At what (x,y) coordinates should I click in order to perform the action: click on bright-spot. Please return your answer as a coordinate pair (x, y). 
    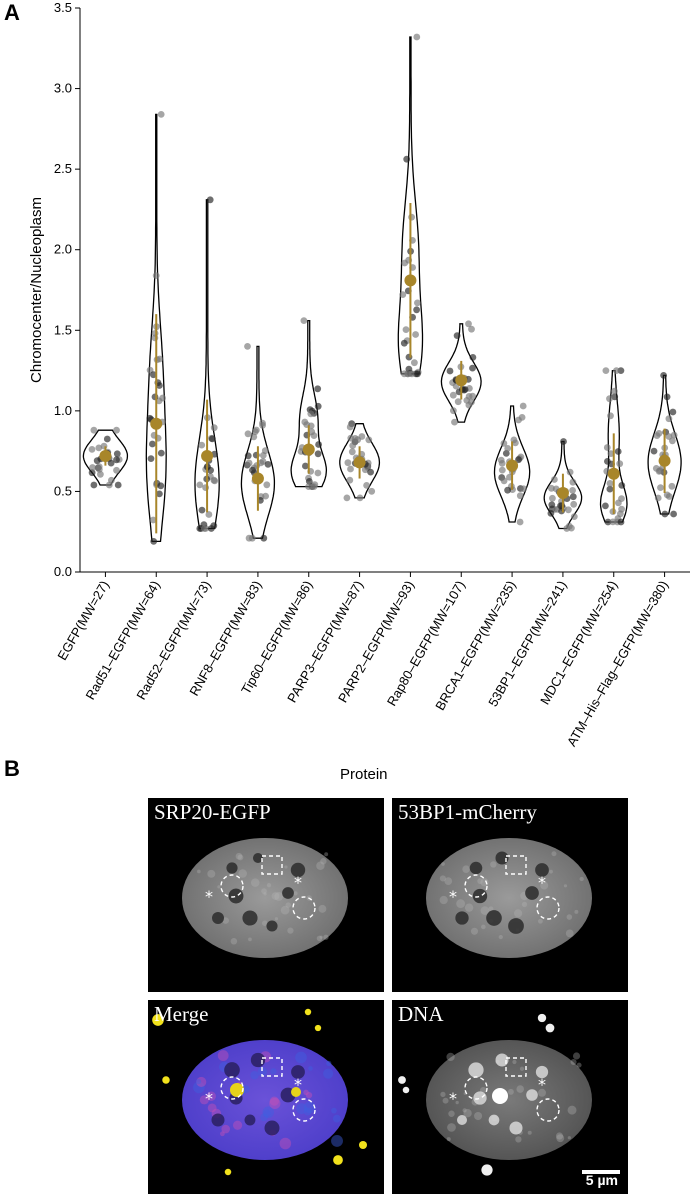
    Looking at the image, I should click on (487, 1170).